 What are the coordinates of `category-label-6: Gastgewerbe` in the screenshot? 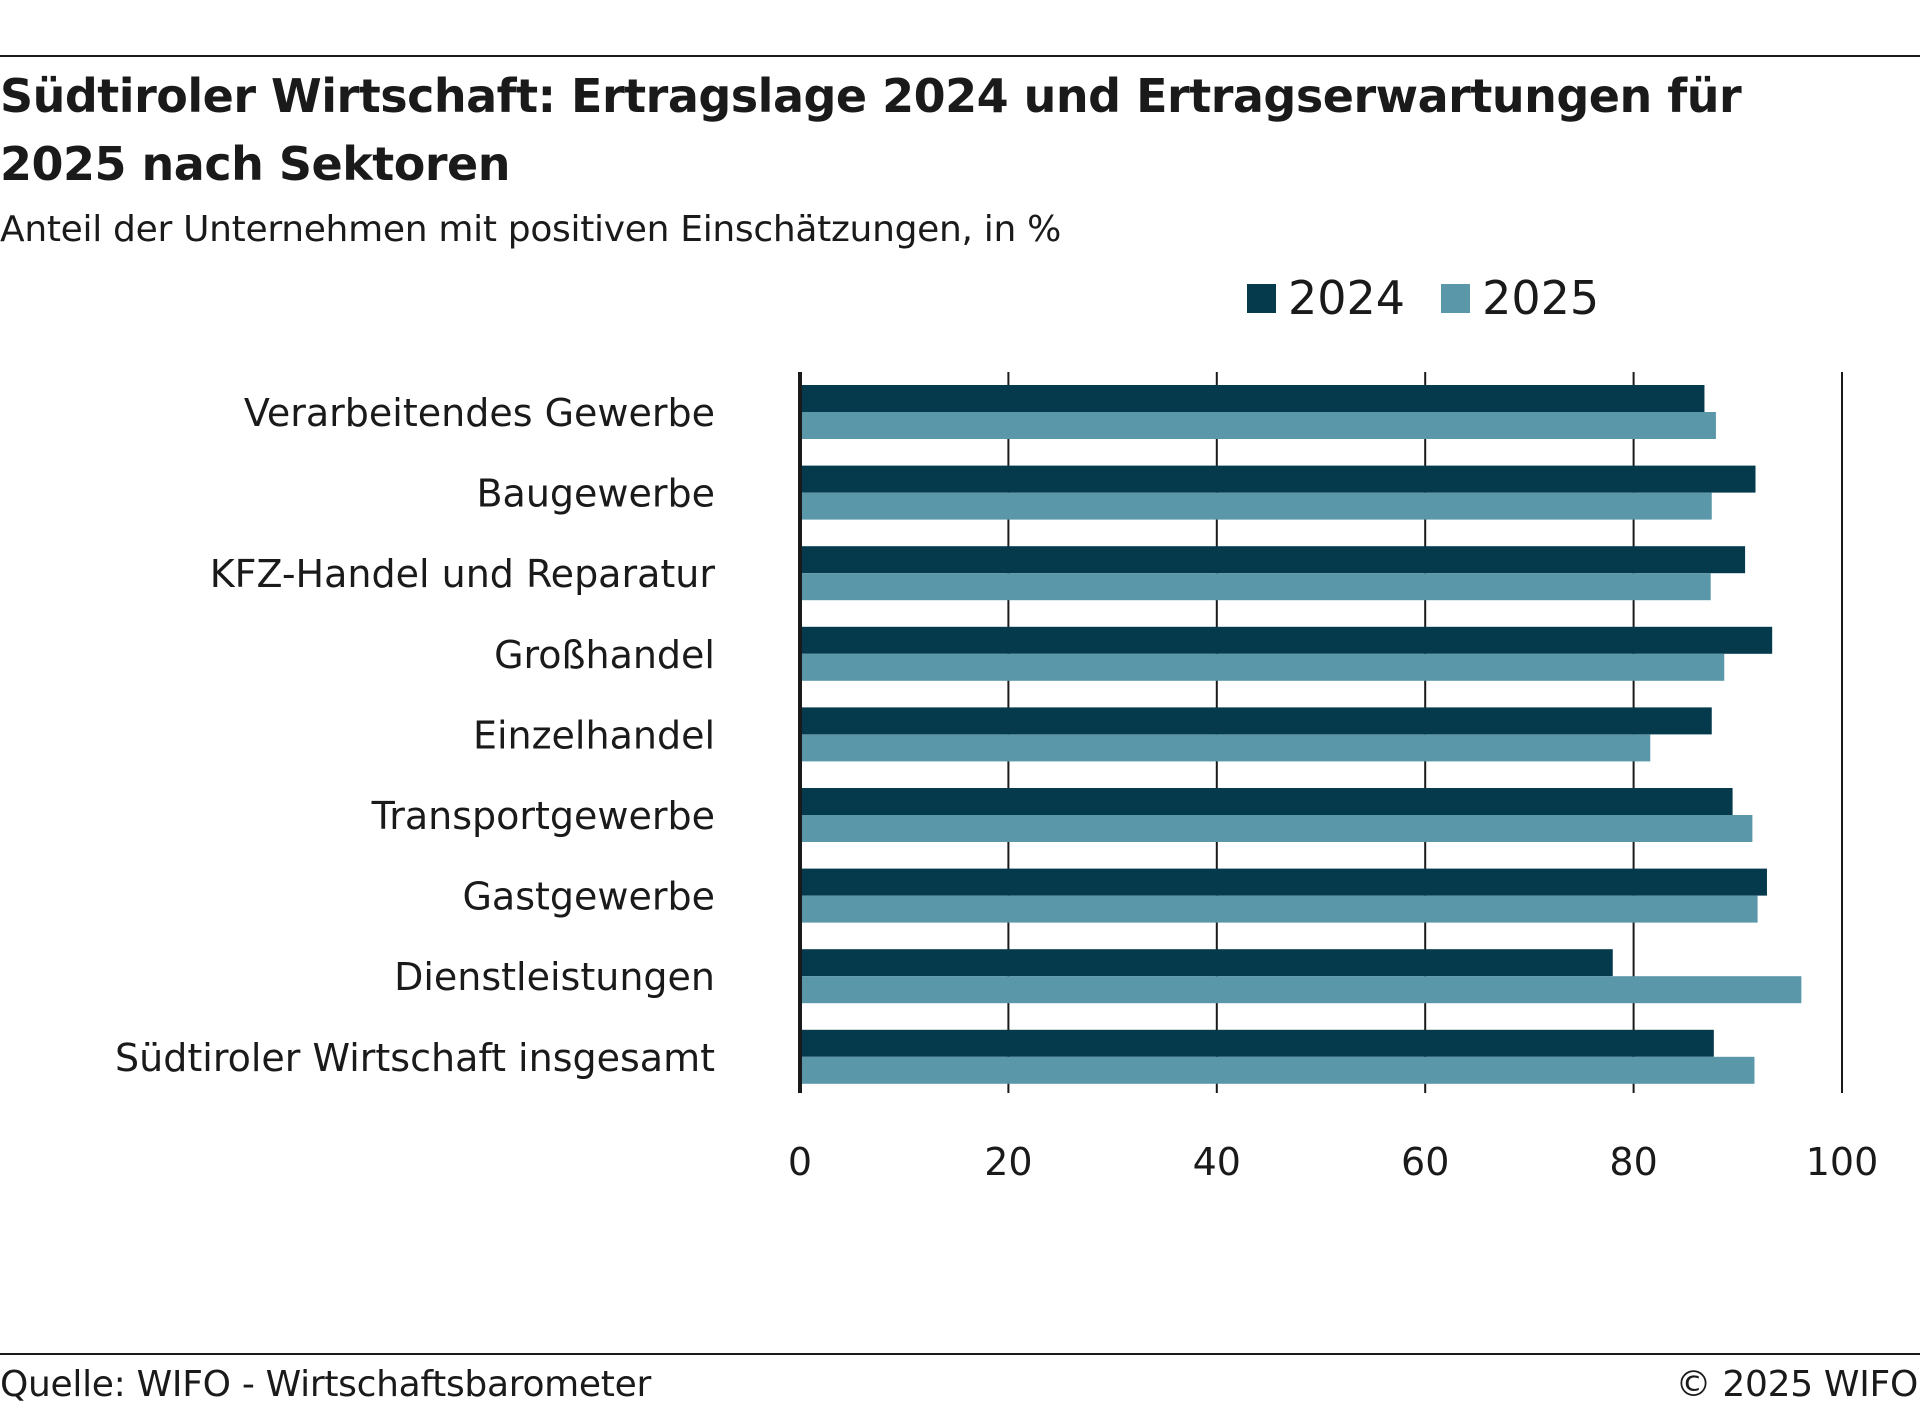 It's located at (588, 897).